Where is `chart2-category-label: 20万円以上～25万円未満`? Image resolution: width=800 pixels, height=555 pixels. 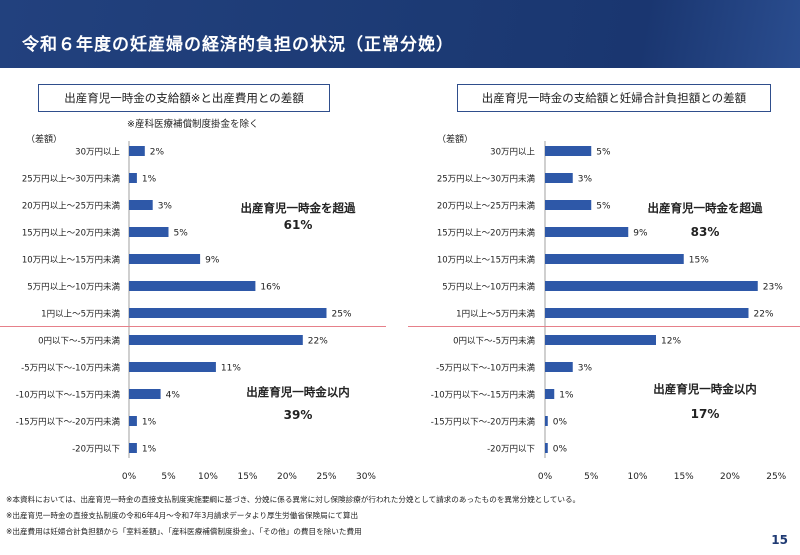
chart2-category-label: 20万円以上～25万円未満 is located at coordinates (486, 206).